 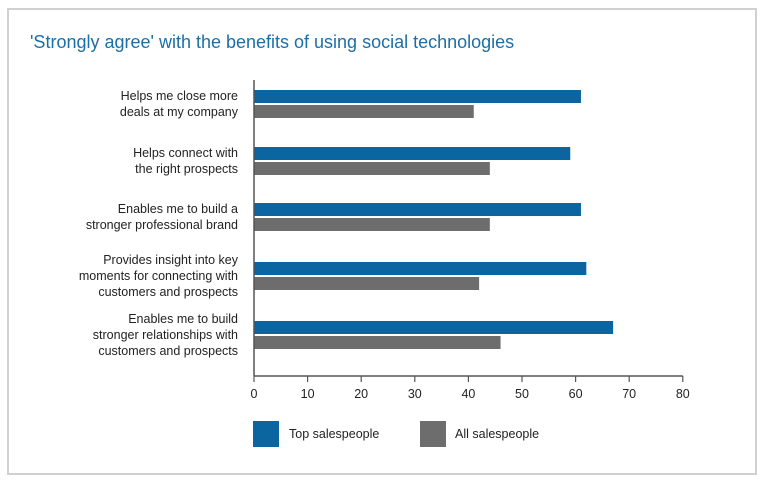 I want to click on category-label-line: Enables me to build, so click(x=183, y=319).